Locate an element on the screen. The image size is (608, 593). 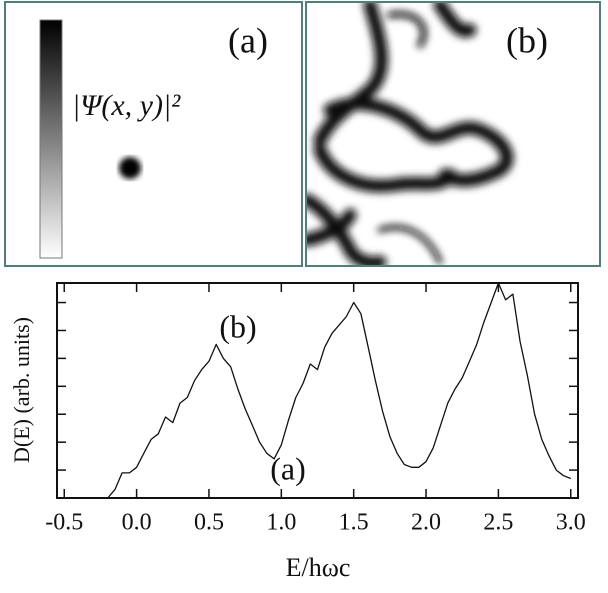
x-tick-label: 1.5 is located at coordinates (354, 523).